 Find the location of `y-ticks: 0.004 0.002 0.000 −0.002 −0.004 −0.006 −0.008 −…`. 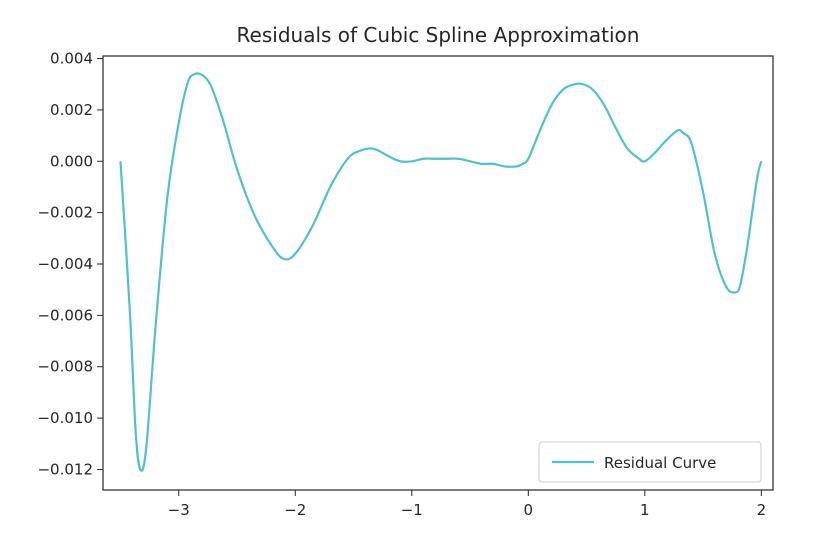

y-ticks: 0.004 0.002 0.000 −0.002 −0.004 −0.006 −0.008 −… is located at coordinates (70, 264).